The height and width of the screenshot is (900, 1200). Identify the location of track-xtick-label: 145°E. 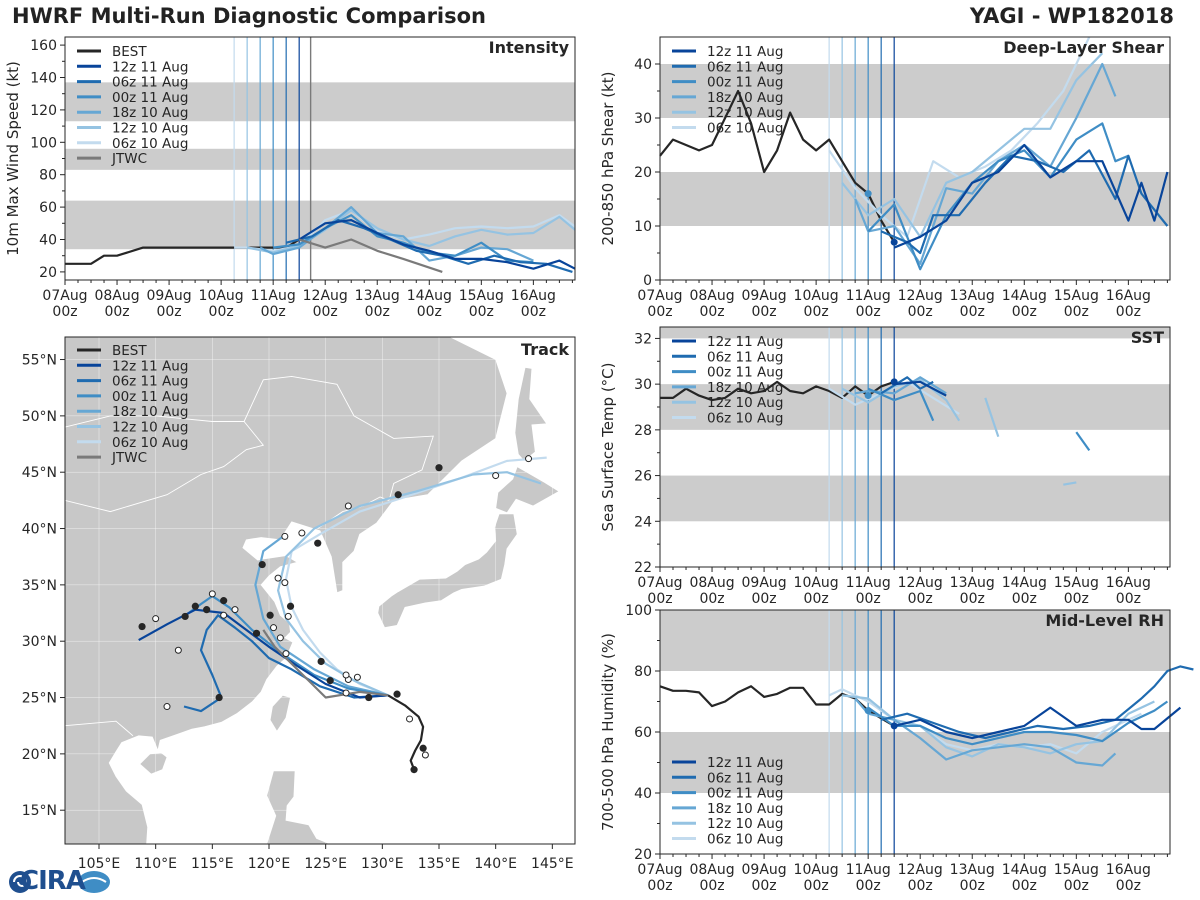
(552, 864).